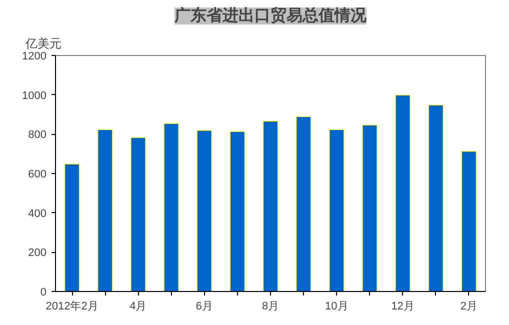 The image size is (509, 325). What do you see at coordinates (72, 306) in the screenshot?
I see `x-tick-label: 2012年2月` at bounding box center [72, 306].